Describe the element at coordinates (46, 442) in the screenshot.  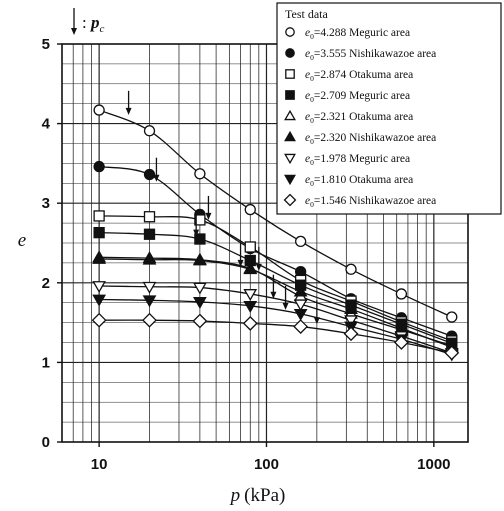
I see `y-tick-label: 0` at that location.